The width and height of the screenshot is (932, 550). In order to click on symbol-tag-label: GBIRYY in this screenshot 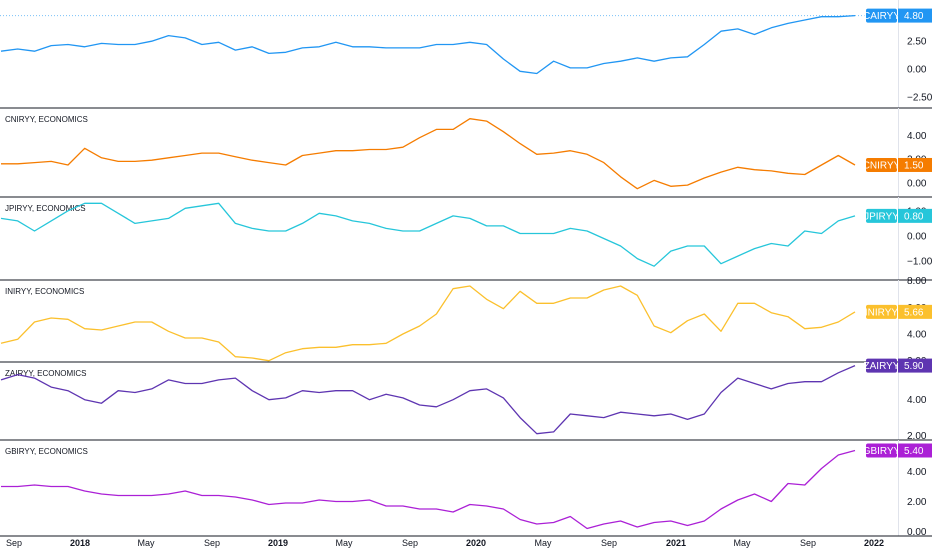, I will do `click(882, 451)`.